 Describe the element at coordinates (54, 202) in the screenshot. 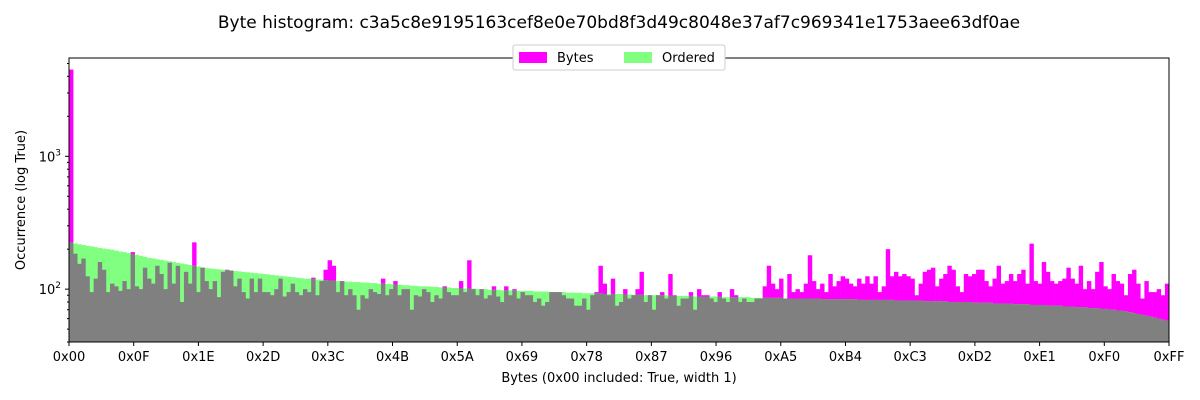

I see `y-axis: 102 103` at that location.